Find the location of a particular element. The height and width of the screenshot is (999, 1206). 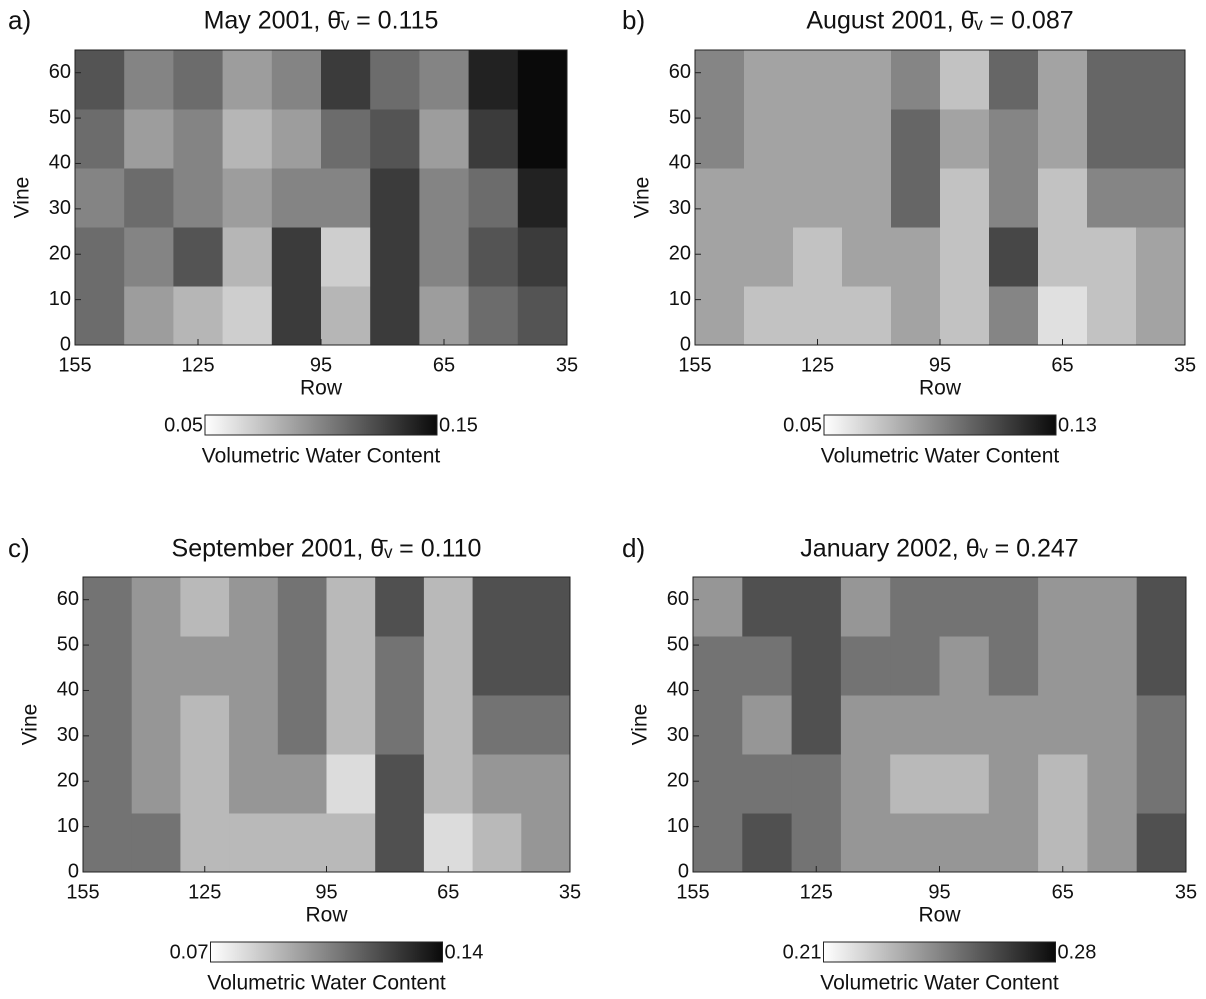

colorbar-min-label: 0.21 is located at coordinates (802, 952).